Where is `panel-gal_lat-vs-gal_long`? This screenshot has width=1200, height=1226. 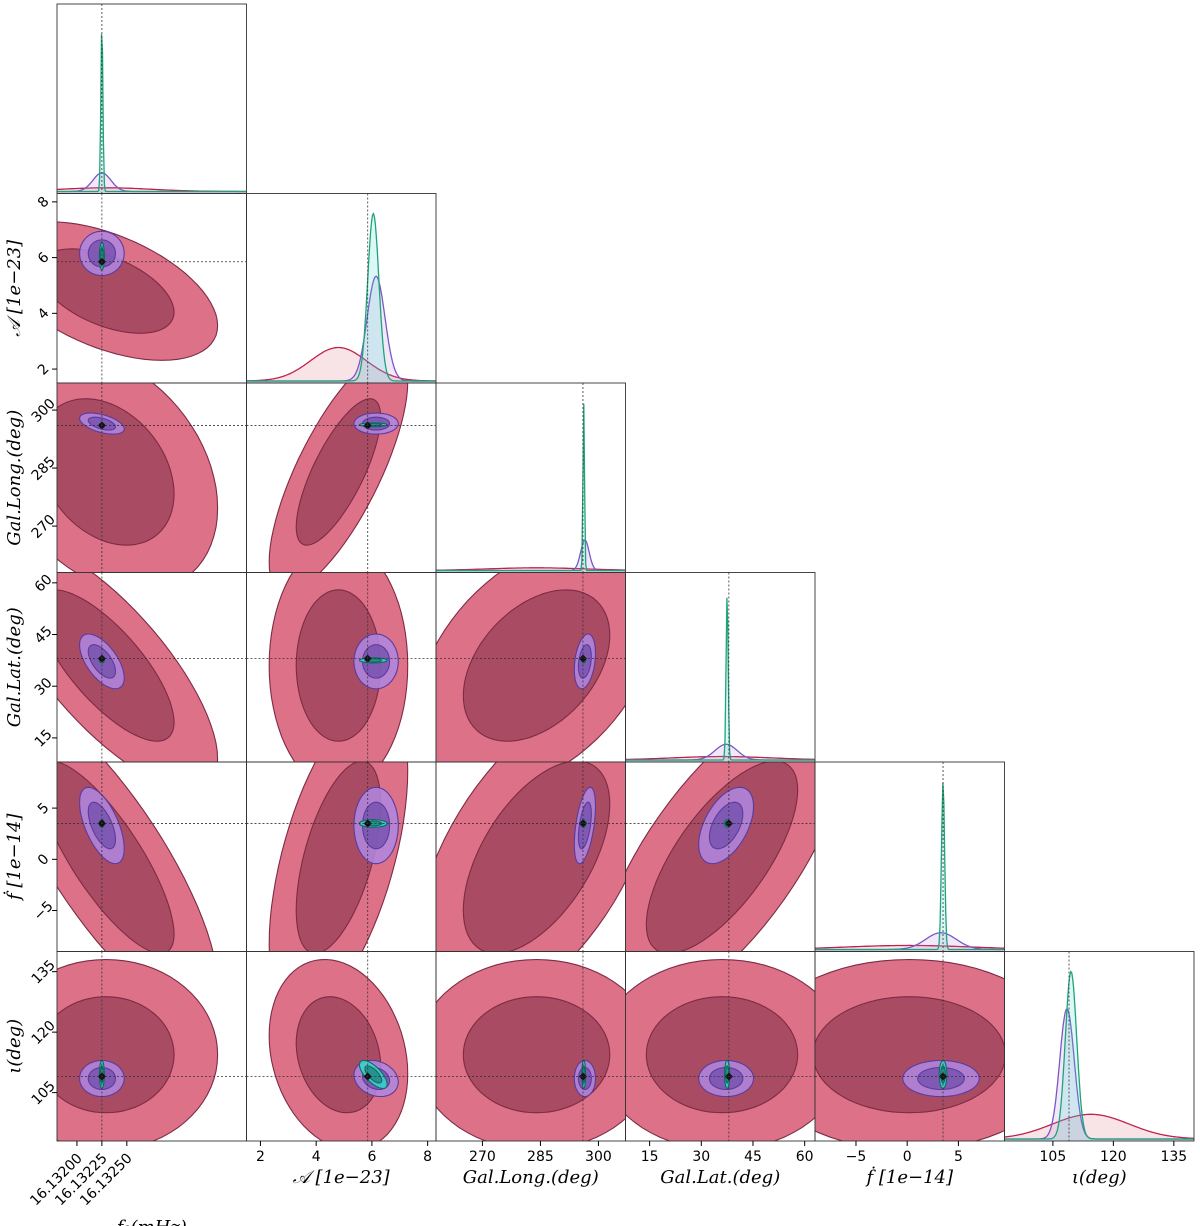 panel-gal_lat-vs-gal_long is located at coordinates (531, 667).